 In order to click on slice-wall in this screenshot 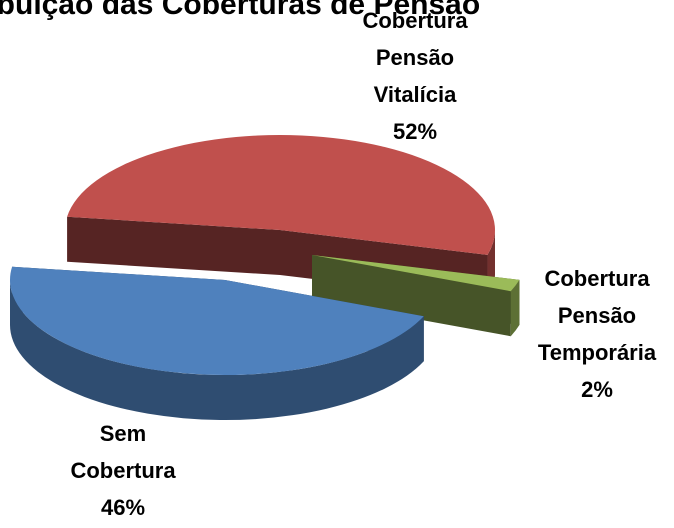, I will do `click(515, 308)`.